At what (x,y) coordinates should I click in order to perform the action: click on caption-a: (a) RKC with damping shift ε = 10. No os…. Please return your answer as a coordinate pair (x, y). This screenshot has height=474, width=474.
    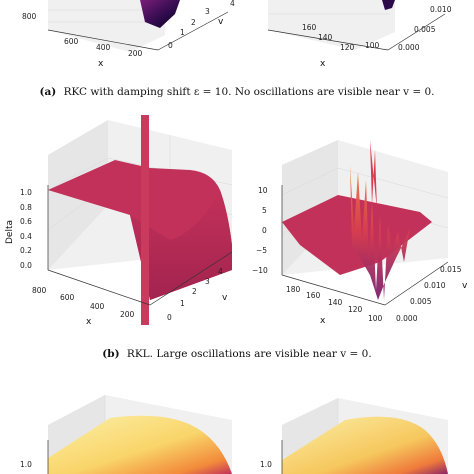
    Looking at the image, I should click on (236, 92).